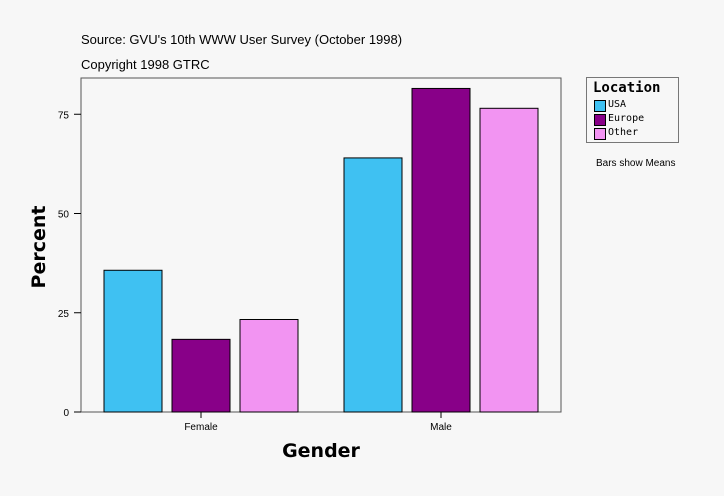 This screenshot has width=724, height=496. I want to click on legend-title: Location, so click(627, 88).